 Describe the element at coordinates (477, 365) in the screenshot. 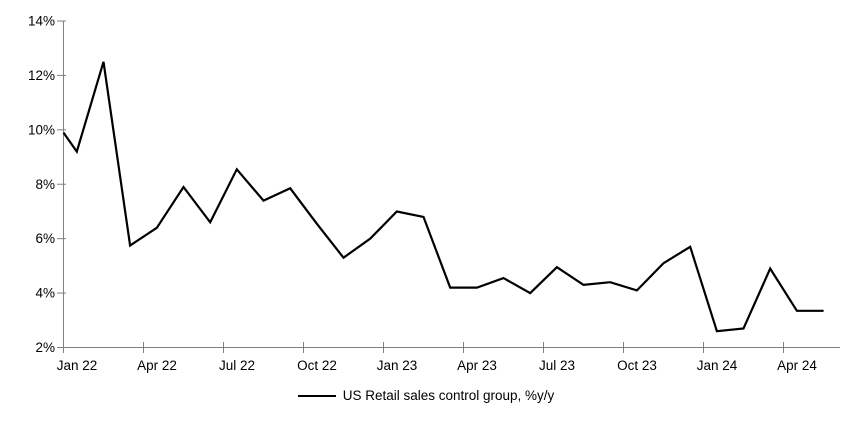

I see `x-axis-tick-label: Apr 23` at that location.